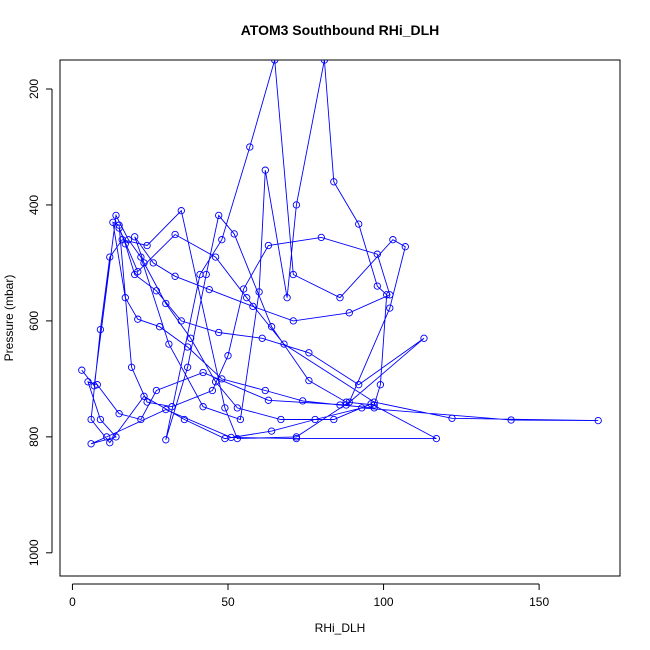 This screenshot has height=650, width=650. I want to click on y-tick-label: 800, so click(34, 437).